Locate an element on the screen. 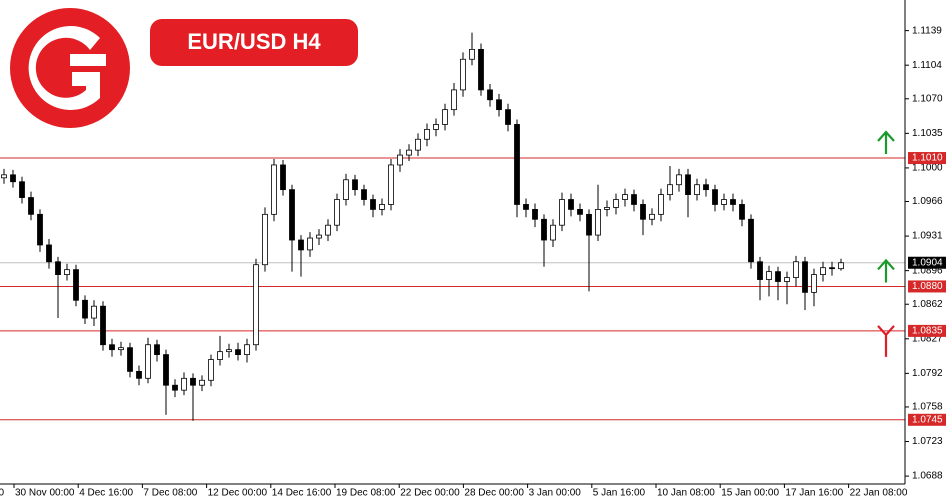 Image resolution: width=950 pixels, height=500 pixels. x-tick-label: 14 Dec 16:00 is located at coordinates (302, 493).